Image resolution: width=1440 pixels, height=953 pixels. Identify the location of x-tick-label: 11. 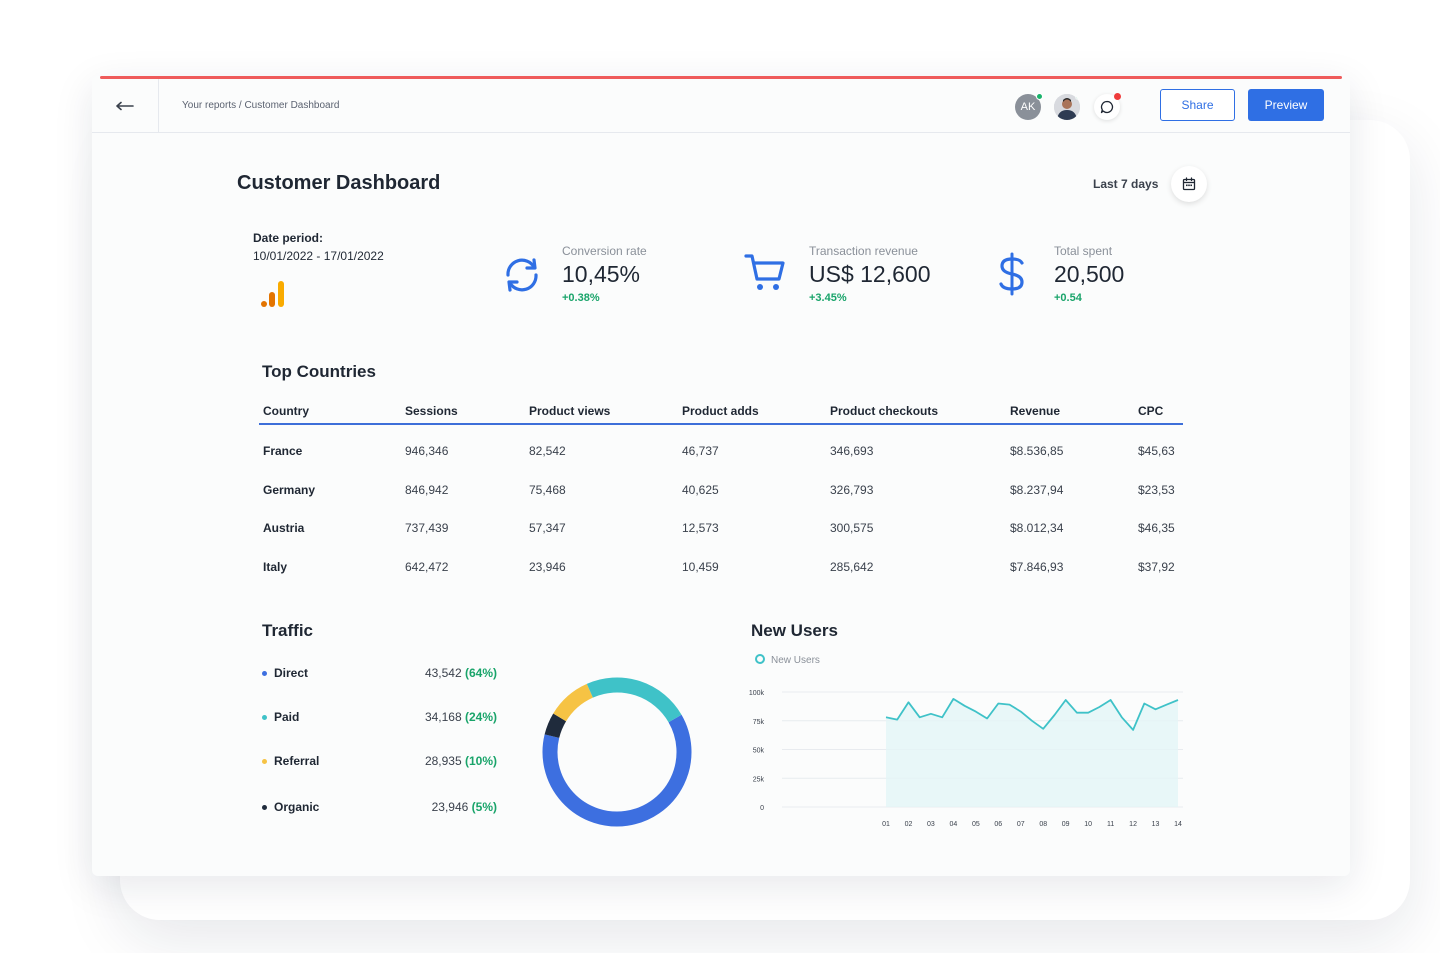
(1110, 824).